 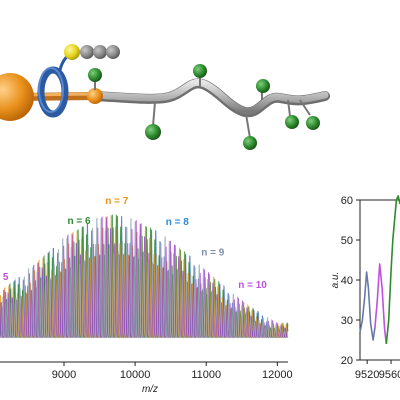 I want to click on inset-y-tick-label: 50, so click(x=347, y=241).